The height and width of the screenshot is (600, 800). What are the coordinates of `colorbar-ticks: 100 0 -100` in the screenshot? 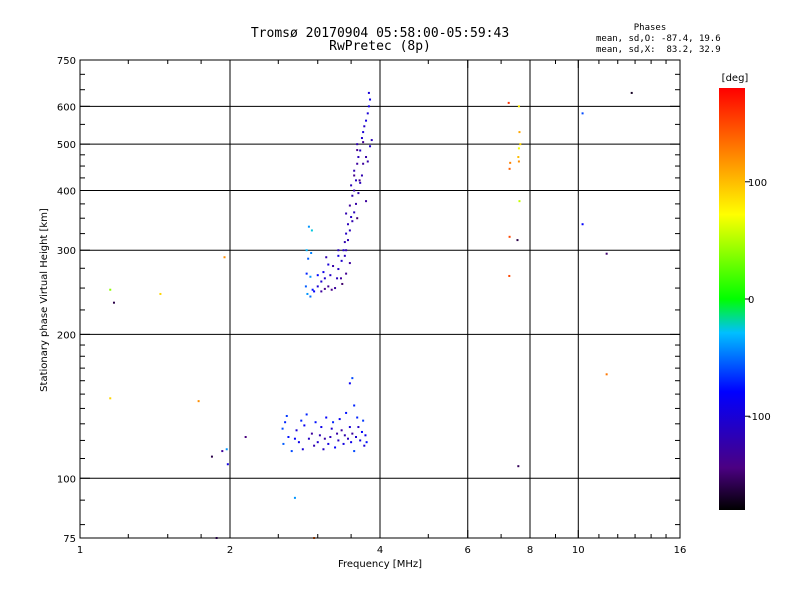 It's located at (758, 300).